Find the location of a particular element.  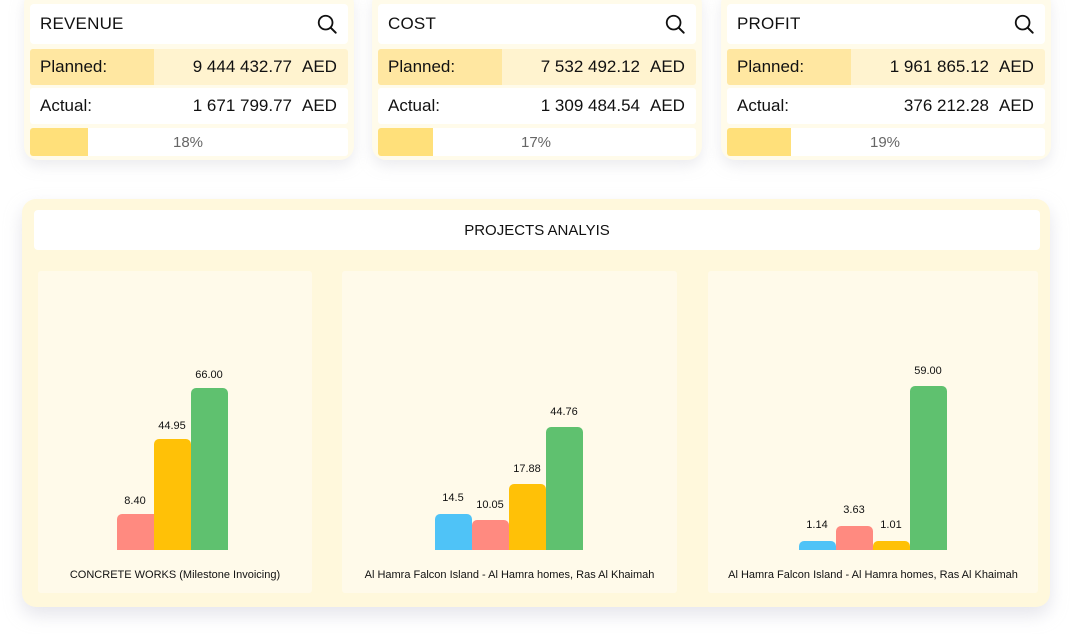

bar-value-label: 44.76 is located at coordinates (564, 412).